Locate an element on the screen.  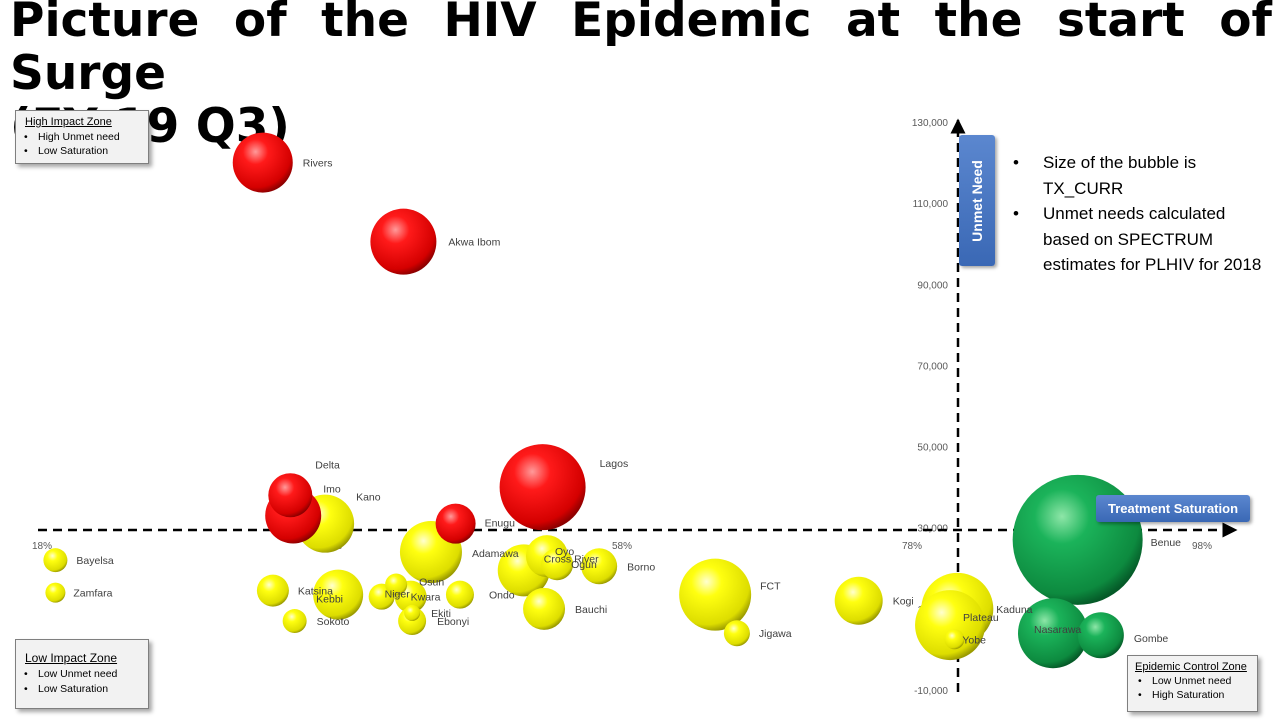
bubble-label: Nasarawa is located at coordinates (1057, 630).